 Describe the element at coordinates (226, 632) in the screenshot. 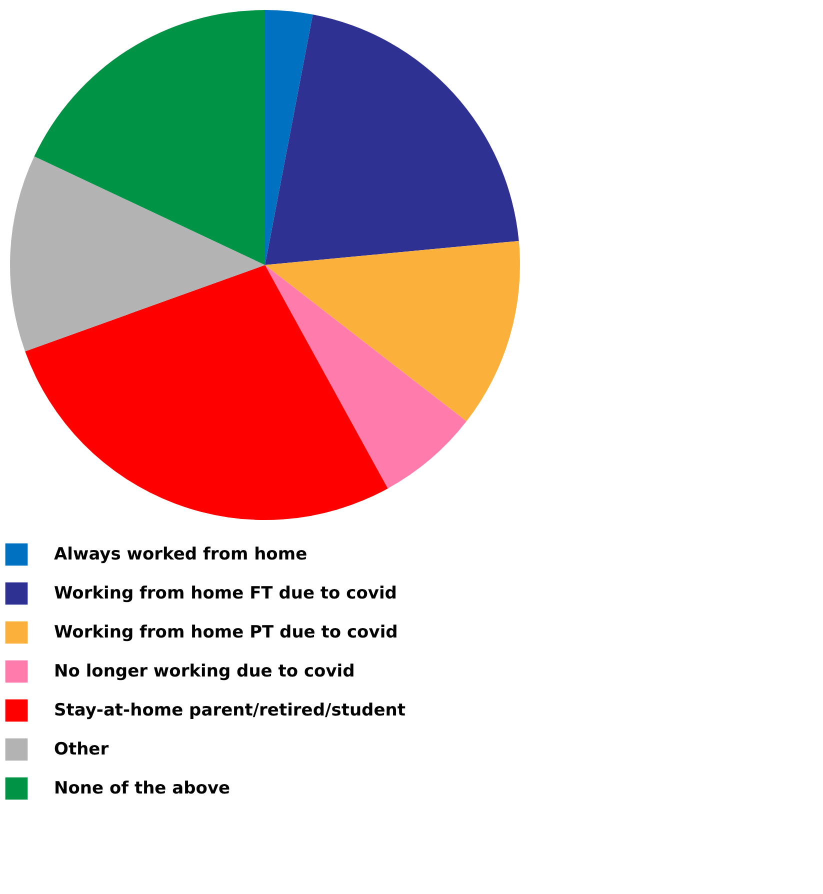

I see `legend-label: Working from home PT due to covid` at that location.